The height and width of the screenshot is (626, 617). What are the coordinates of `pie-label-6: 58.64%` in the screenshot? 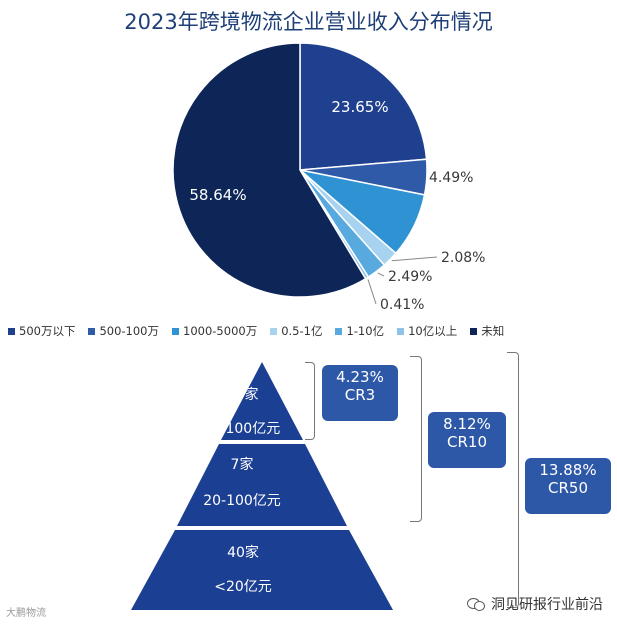 It's located at (217, 195).